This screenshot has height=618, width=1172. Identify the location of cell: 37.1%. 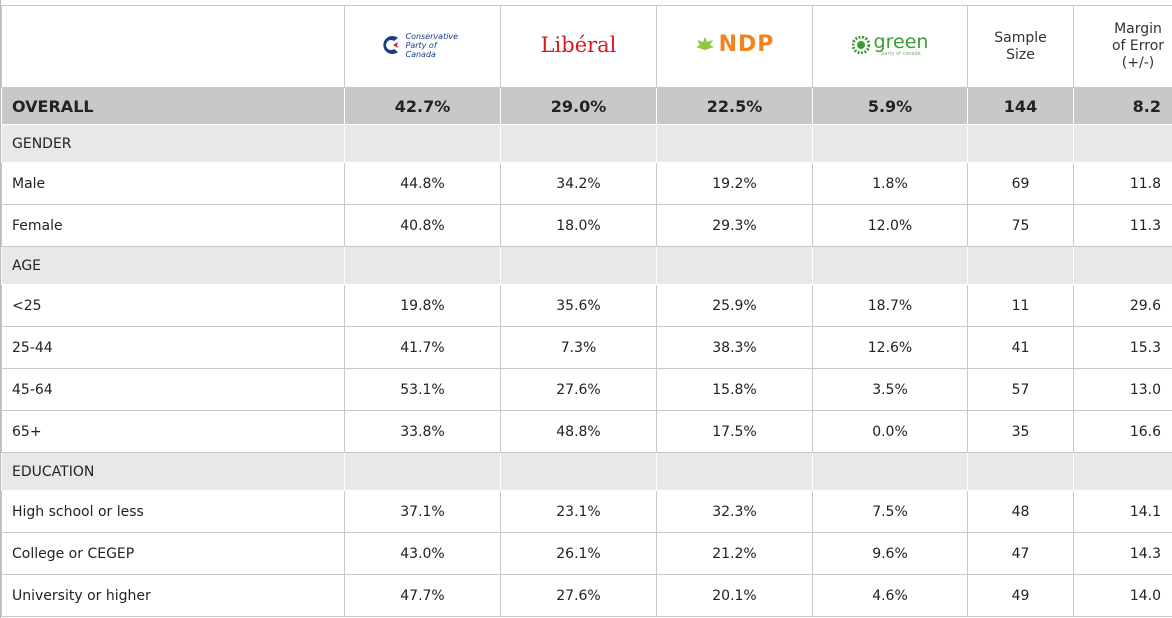
(422, 511).